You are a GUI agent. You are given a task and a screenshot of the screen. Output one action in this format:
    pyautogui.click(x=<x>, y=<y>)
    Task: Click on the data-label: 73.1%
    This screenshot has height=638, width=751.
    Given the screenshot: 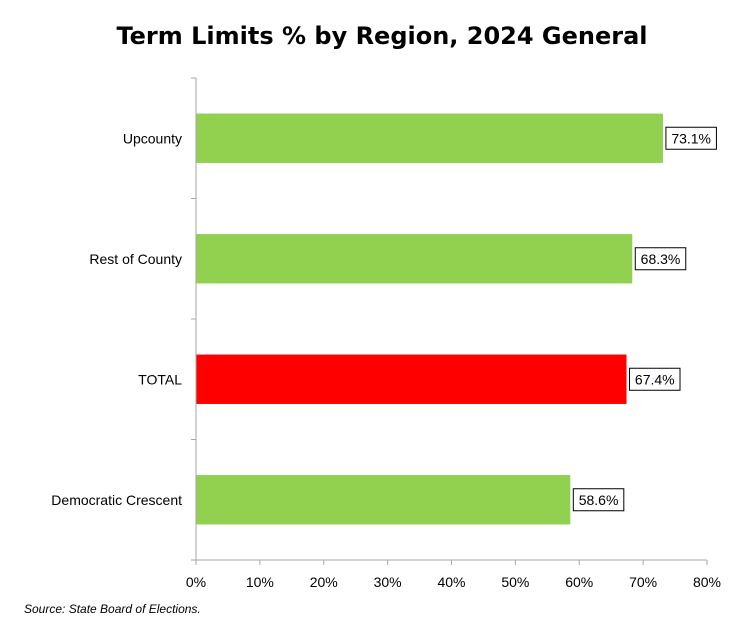 What is the action you would take?
    pyautogui.click(x=691, y=138)
    